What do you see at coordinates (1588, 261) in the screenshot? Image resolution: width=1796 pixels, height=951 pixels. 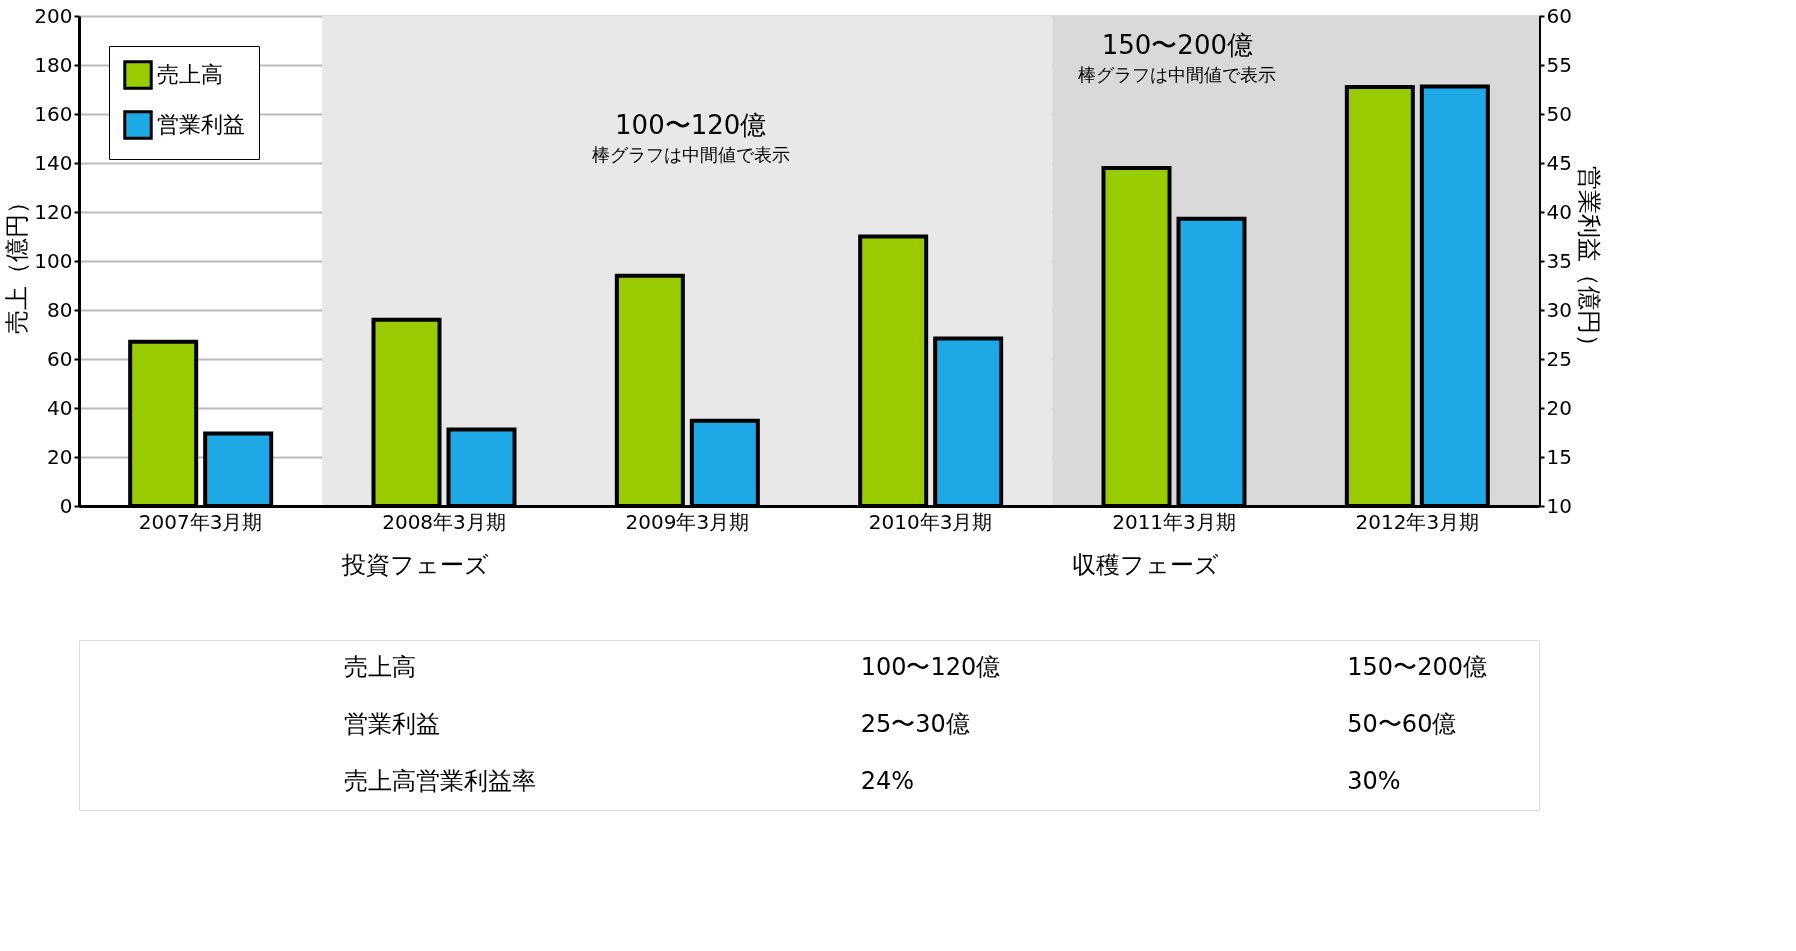 I see `y2-axis-title: 営業利益（億円）` at bounding box center [1588, 261].